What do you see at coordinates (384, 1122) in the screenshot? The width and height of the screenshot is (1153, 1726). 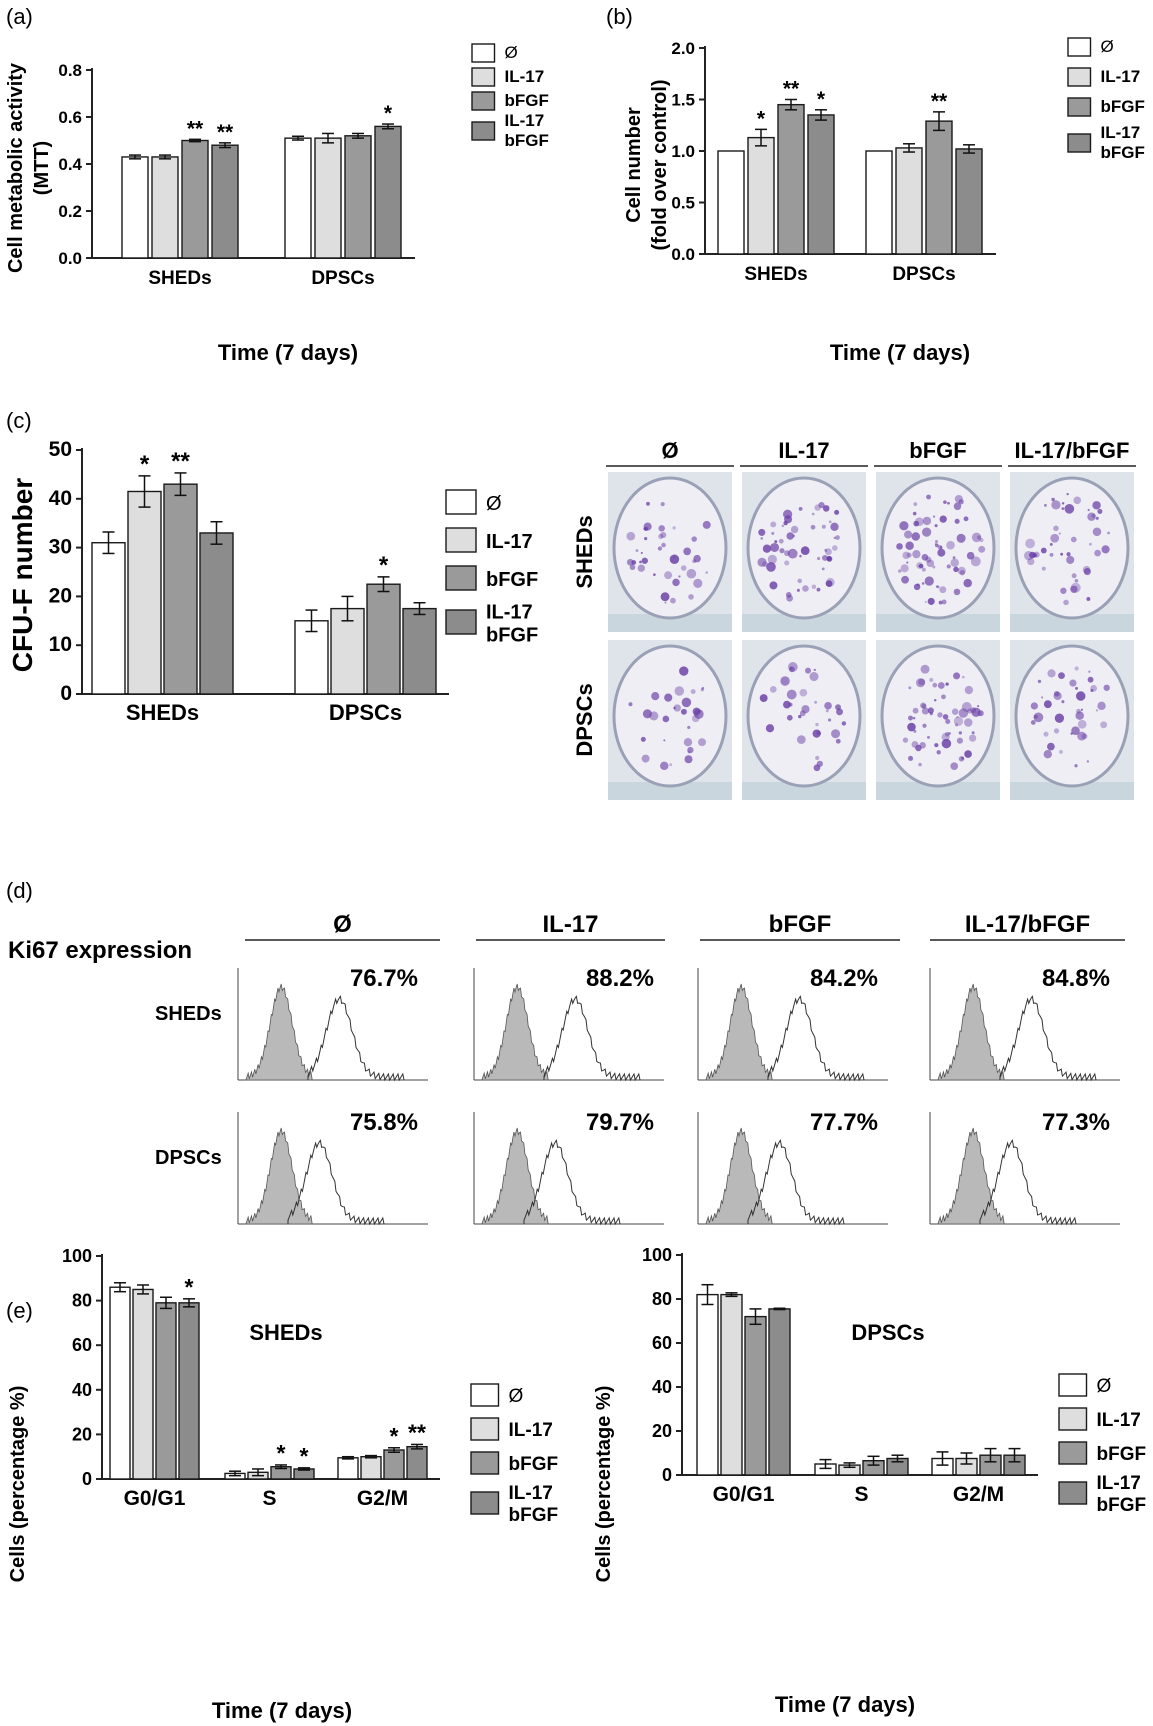 I see `ki67-percent: 75.8%` at bounding box center [384, 1122].